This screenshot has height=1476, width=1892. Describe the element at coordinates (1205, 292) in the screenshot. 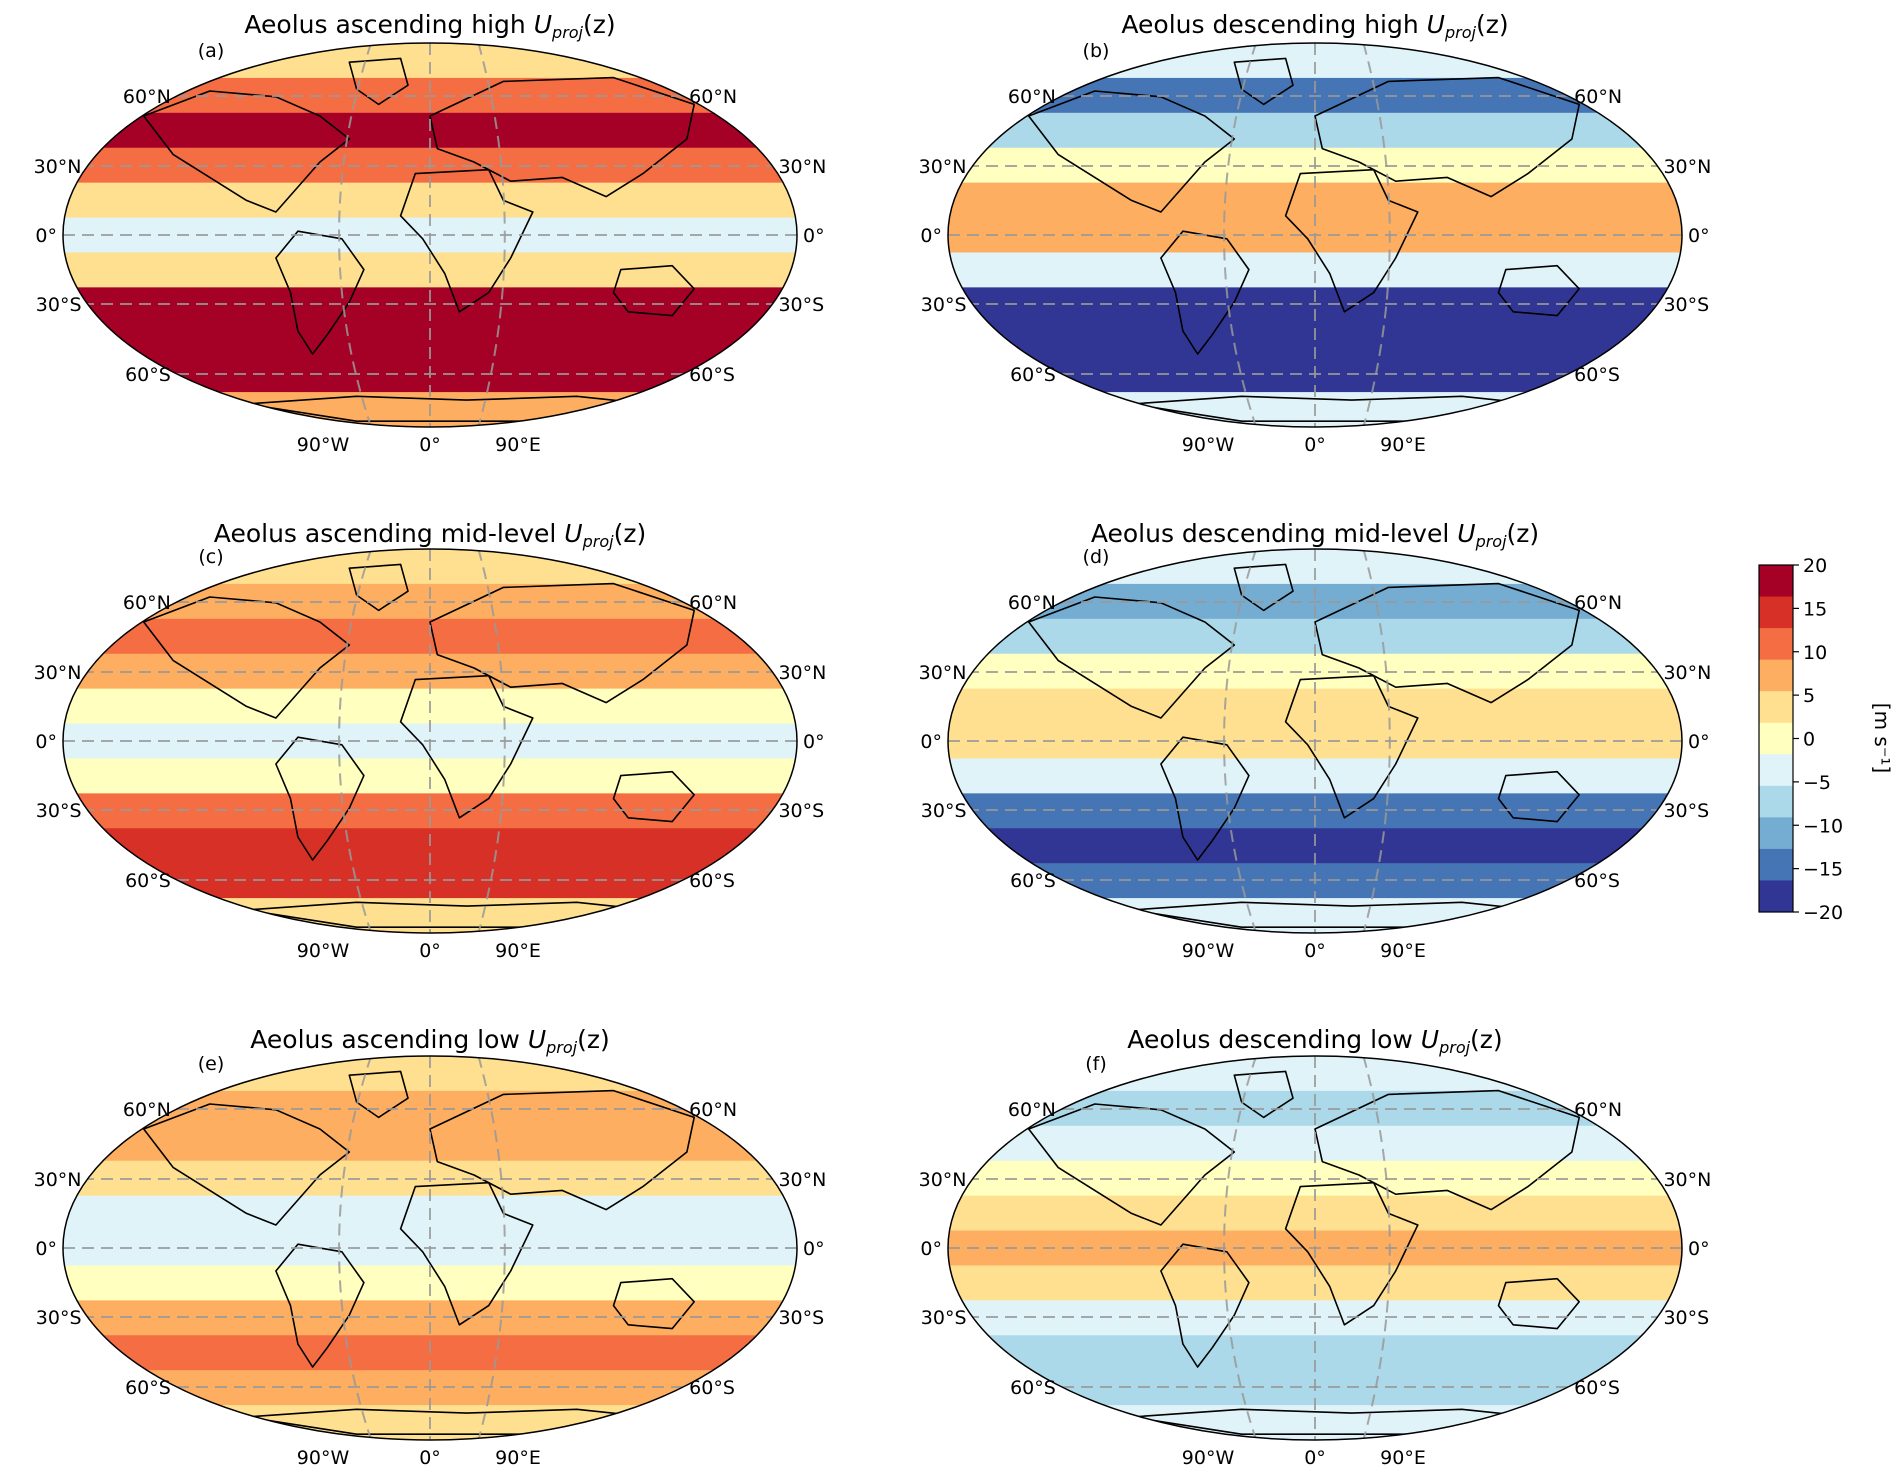

I see `coastline-south-america-b` at that location.